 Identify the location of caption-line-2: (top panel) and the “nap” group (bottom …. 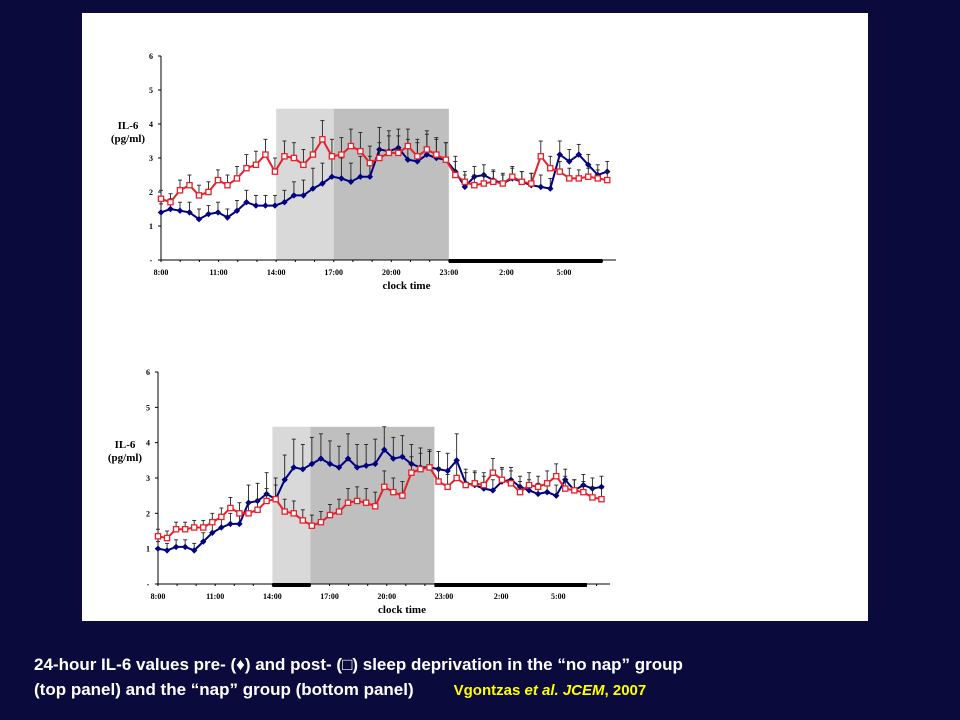
(224, 689).